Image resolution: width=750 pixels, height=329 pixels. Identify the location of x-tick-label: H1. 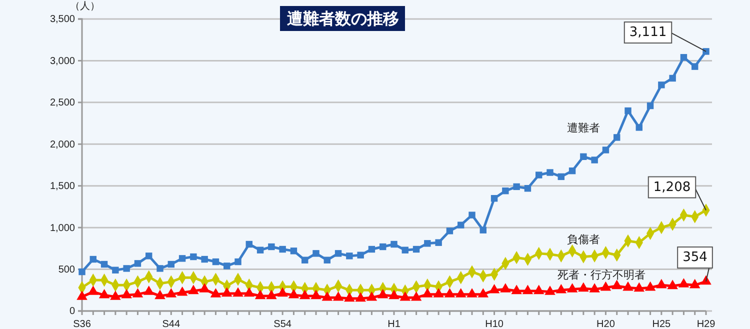
(394, 324).